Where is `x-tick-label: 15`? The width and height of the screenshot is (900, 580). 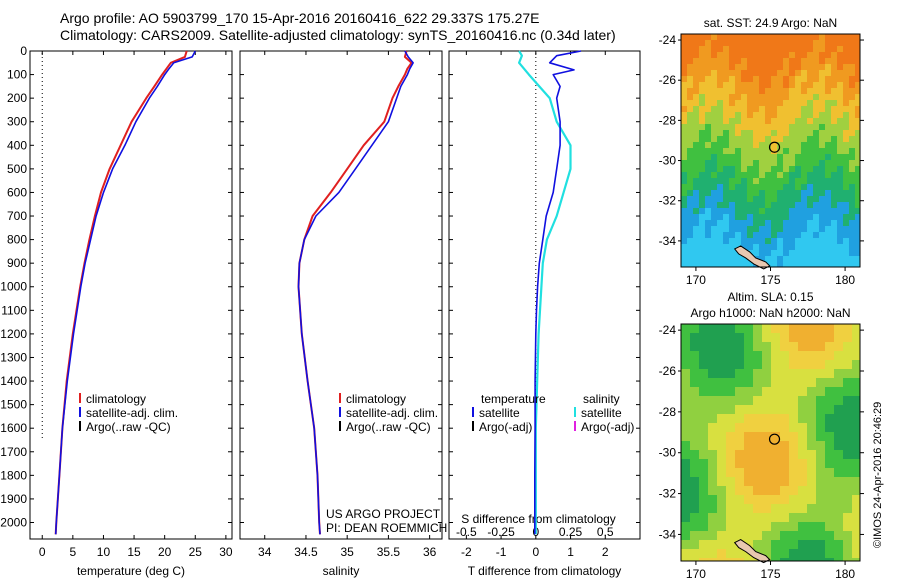 x-tick-label: 15 is located at coordinates (134, 552).